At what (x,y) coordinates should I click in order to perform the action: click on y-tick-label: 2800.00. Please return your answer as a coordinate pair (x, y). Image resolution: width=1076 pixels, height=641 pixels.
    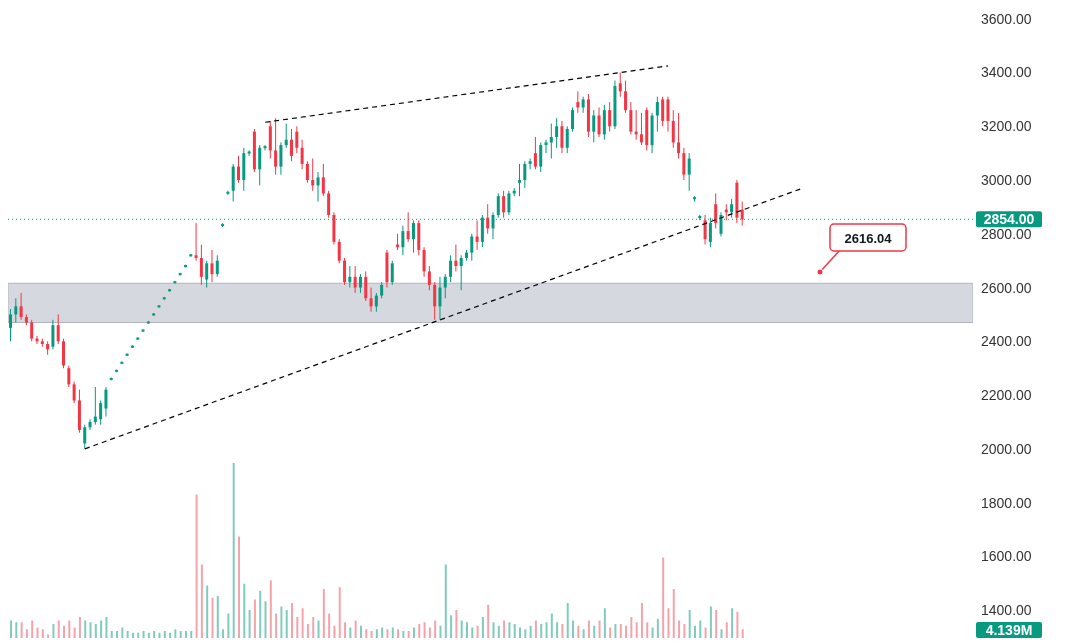
    Looking at the image, I should click on (1006, 233).